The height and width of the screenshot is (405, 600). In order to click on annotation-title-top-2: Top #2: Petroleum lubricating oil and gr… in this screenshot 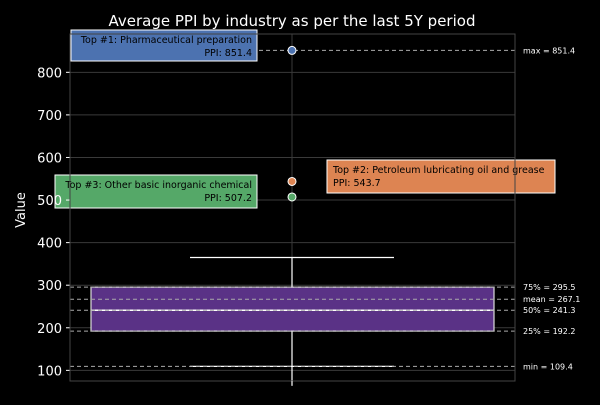, I will do `click(438, 170)`.